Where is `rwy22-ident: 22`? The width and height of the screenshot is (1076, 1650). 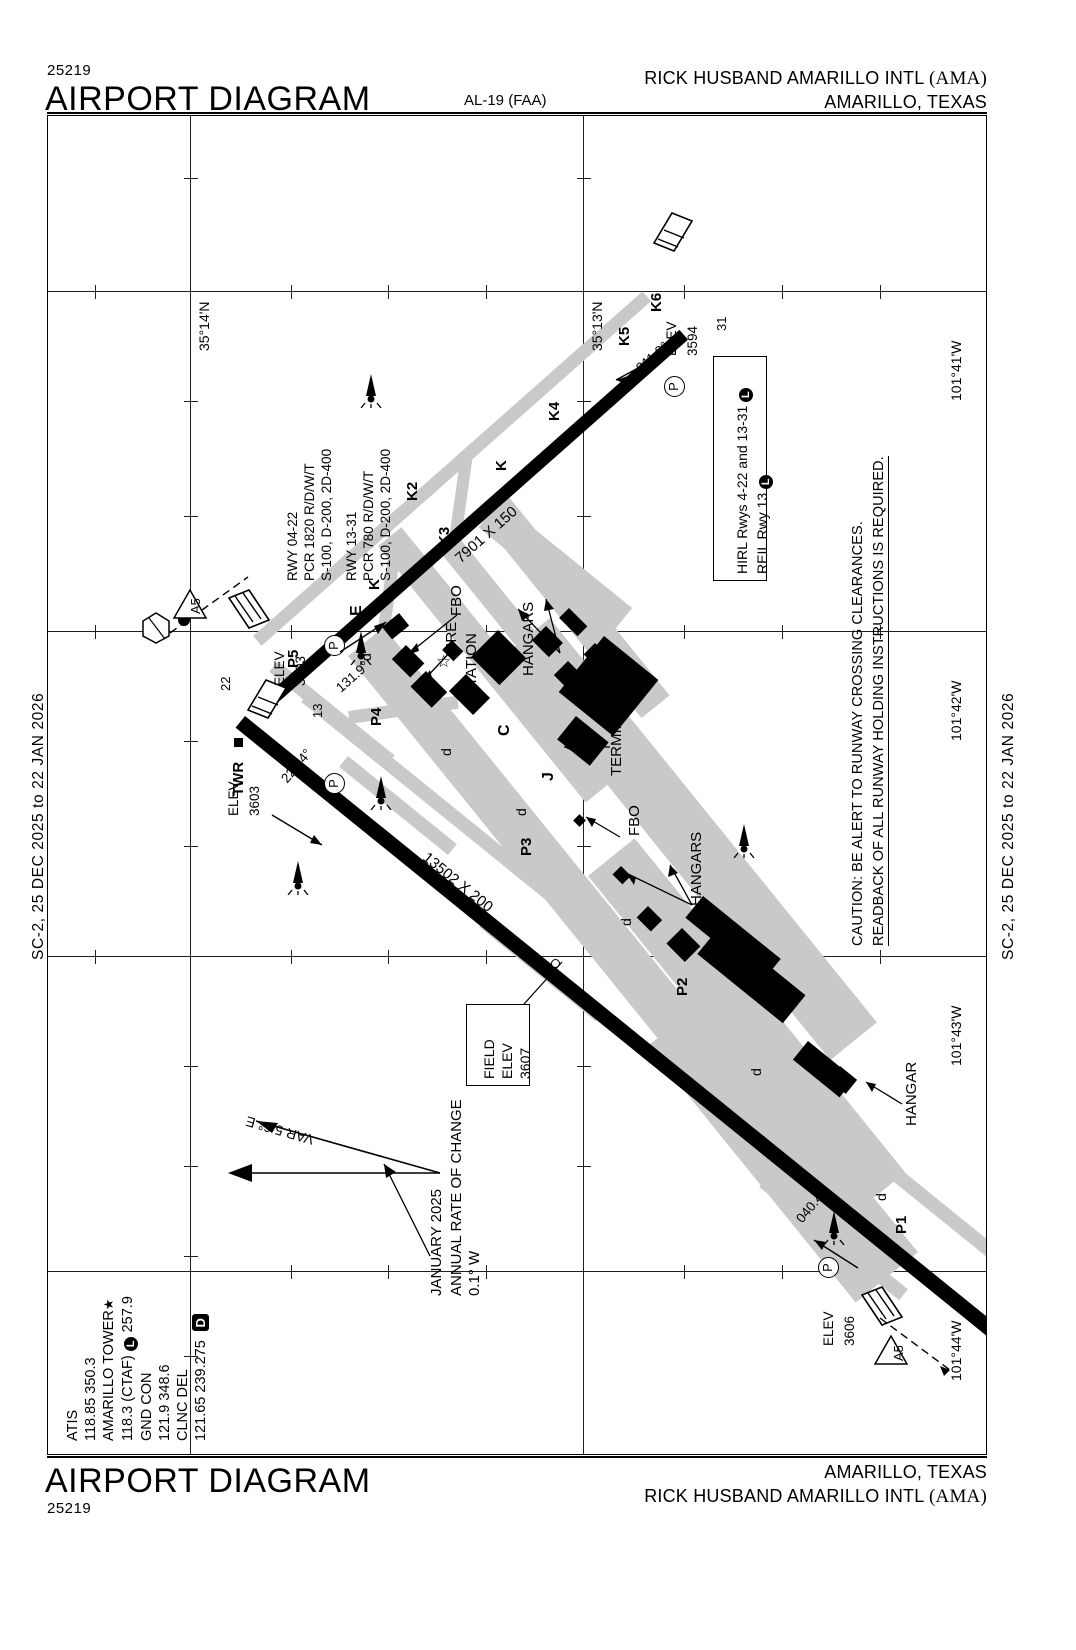
rwy22-ident: 22 is located at coordinates (225, 683).